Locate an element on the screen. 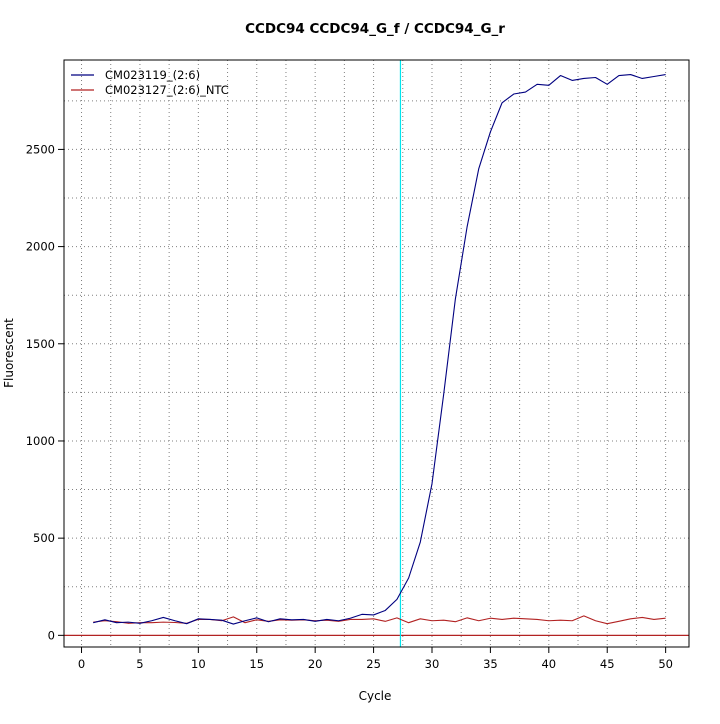 This screenshot has width=720, height=724. y-tick-label: 1500 is located at coordinates (40, 344).